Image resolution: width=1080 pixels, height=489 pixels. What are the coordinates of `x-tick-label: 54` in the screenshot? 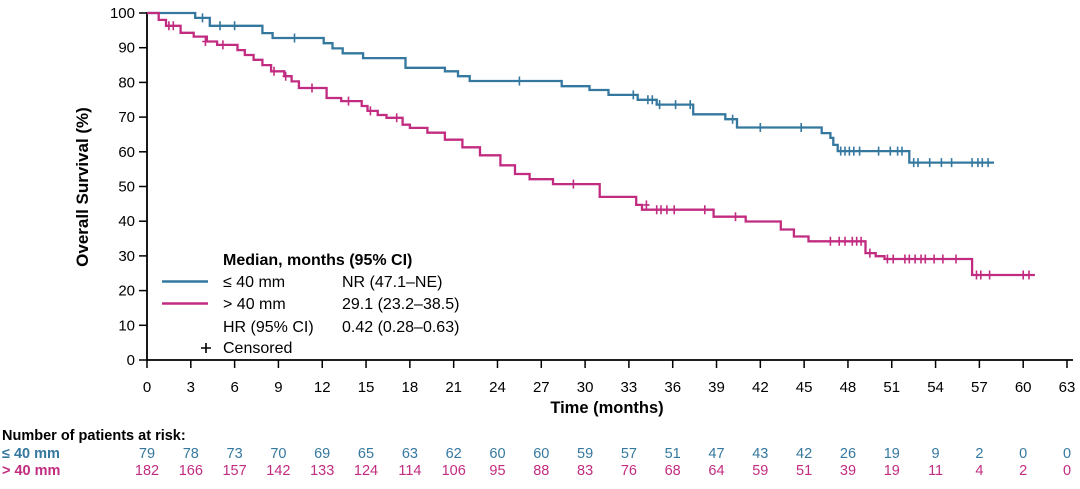 It's located at (935, 387).